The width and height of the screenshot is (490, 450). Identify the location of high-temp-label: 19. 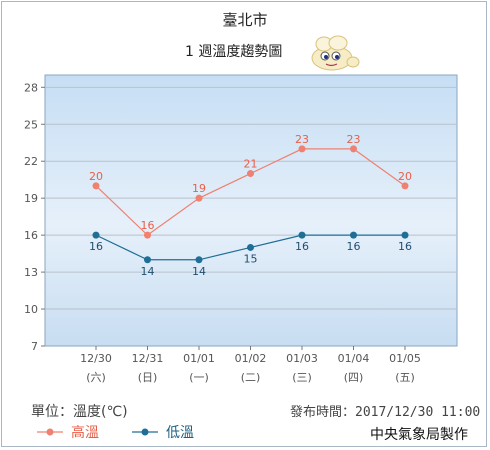
(199, 188).